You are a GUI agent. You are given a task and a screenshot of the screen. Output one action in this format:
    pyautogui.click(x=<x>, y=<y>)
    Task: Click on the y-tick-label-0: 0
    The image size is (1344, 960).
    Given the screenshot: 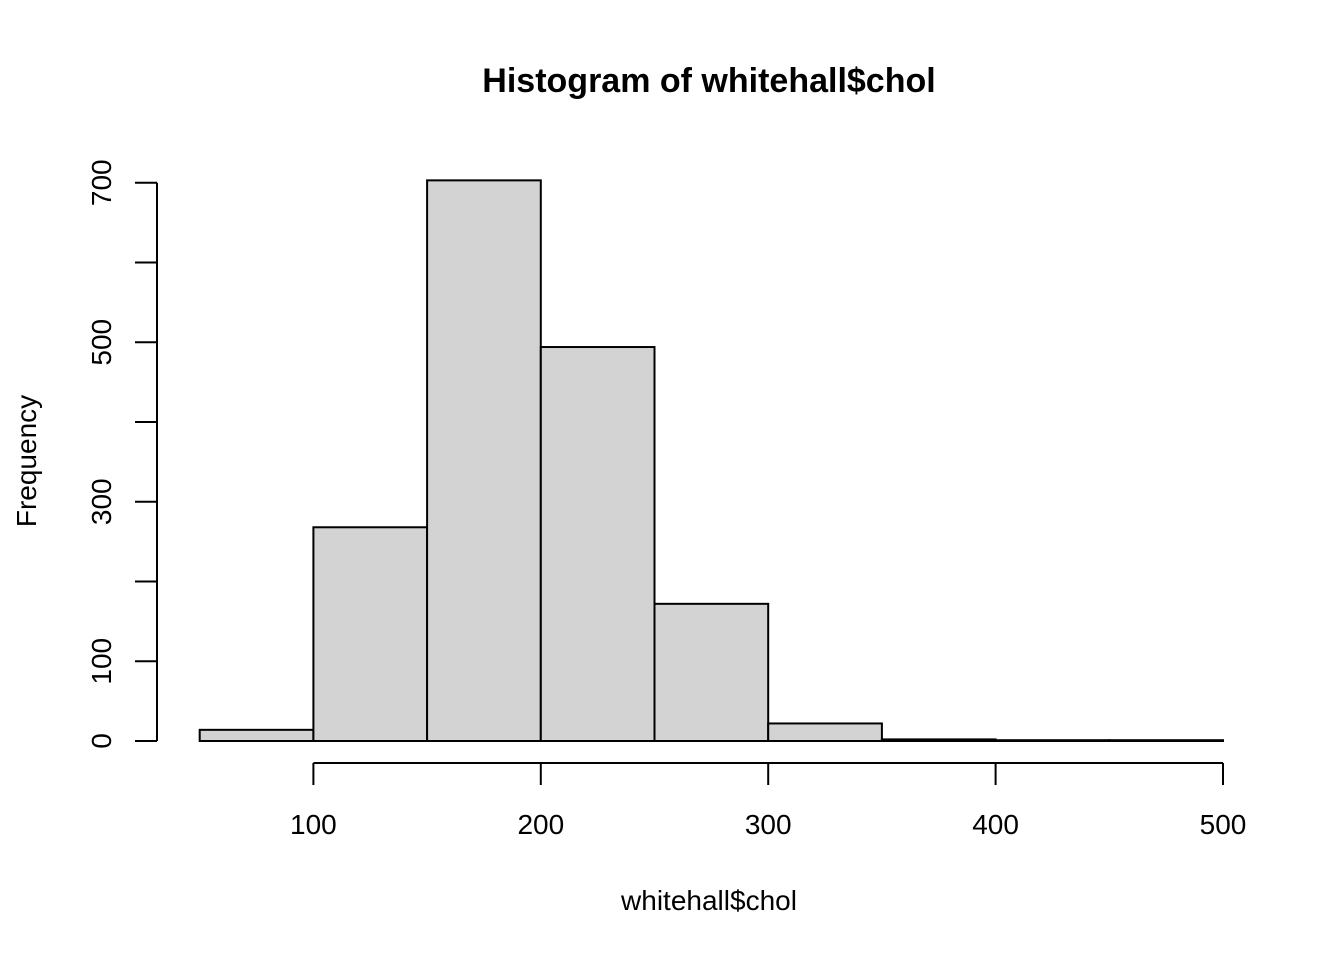 What is the action you would take?
    pyautogui.click(x=101, y=741)
    